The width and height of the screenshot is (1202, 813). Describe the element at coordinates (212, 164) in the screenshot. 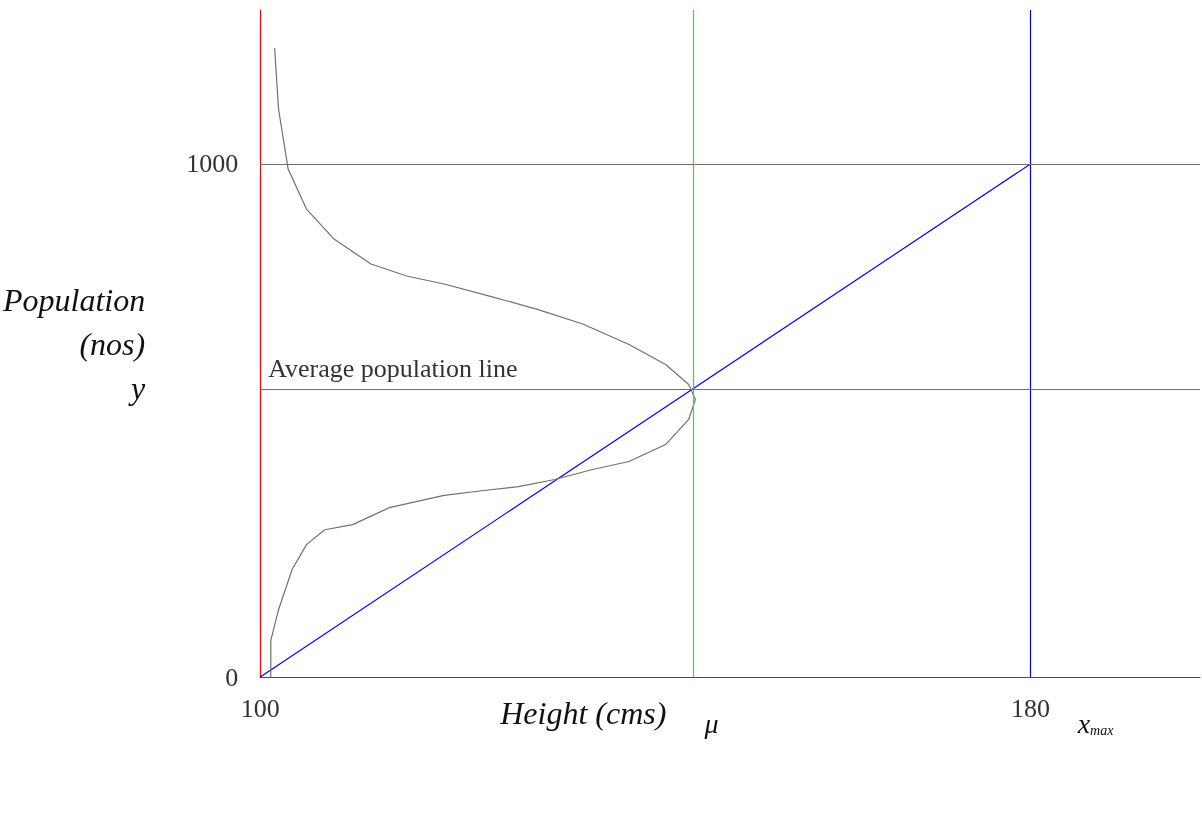

I see `y-tick-label: 1000` at that location.